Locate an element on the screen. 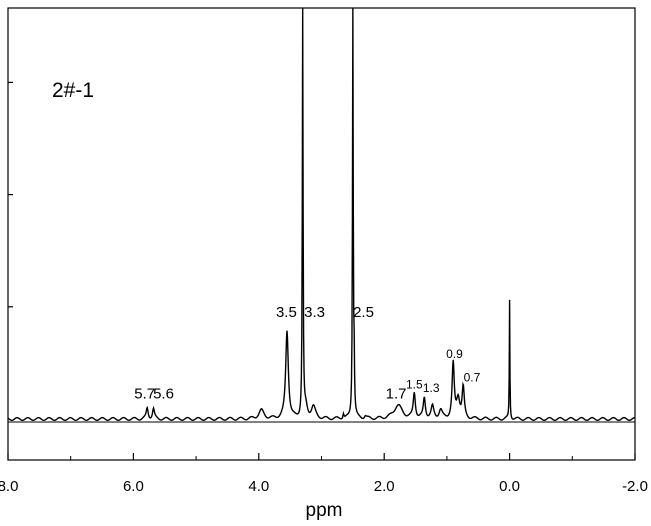  x-ticks is located at coordinates (321, 456).